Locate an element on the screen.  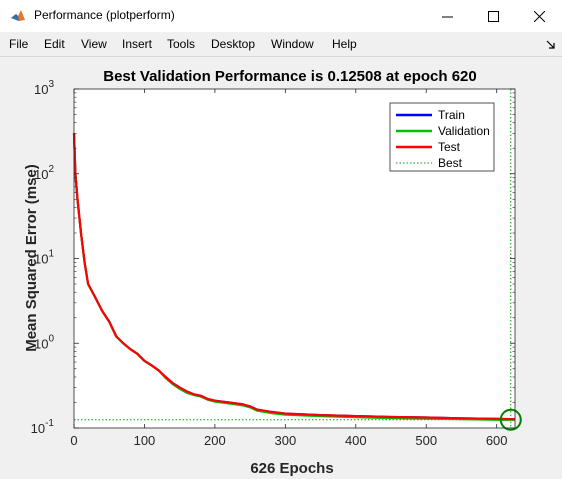
menu-tools: Tools is located at coordinates (181, 44).